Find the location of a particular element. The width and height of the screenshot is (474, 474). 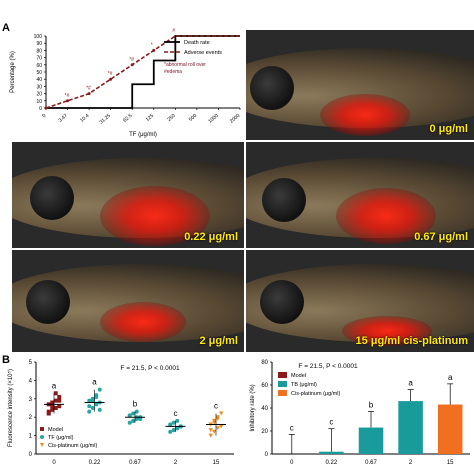

legend-note: #edema is located at coordinates (173, 72).